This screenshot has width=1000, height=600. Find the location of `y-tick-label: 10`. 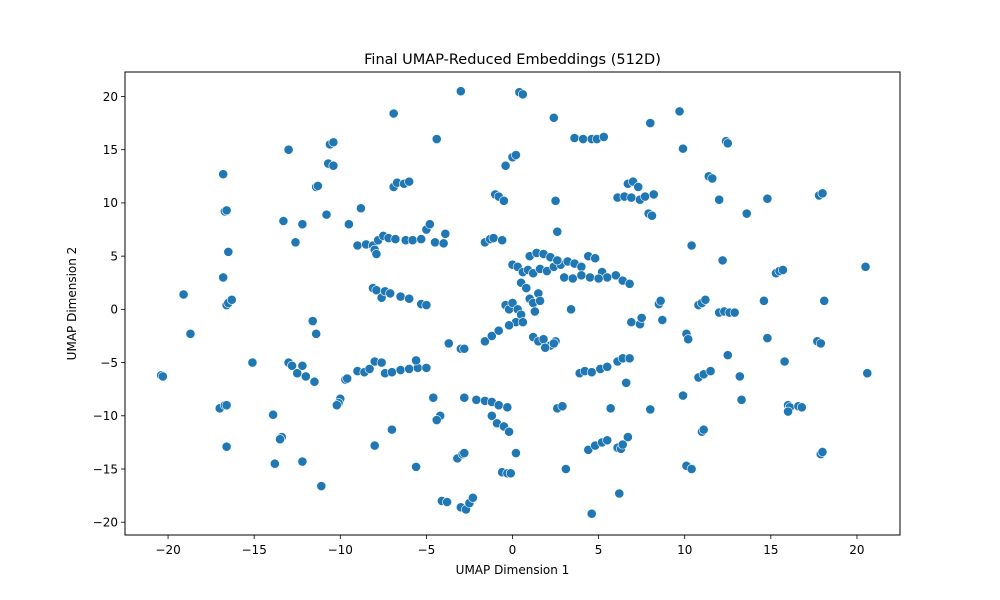

y-tick-label: 10 is located at coordinates (110, 203).